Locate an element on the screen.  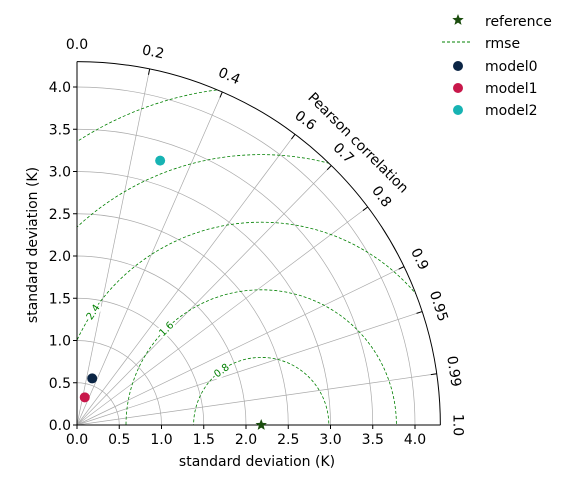
rmse-contour-label-0: 0.8 is located at coordinates (221, 371).